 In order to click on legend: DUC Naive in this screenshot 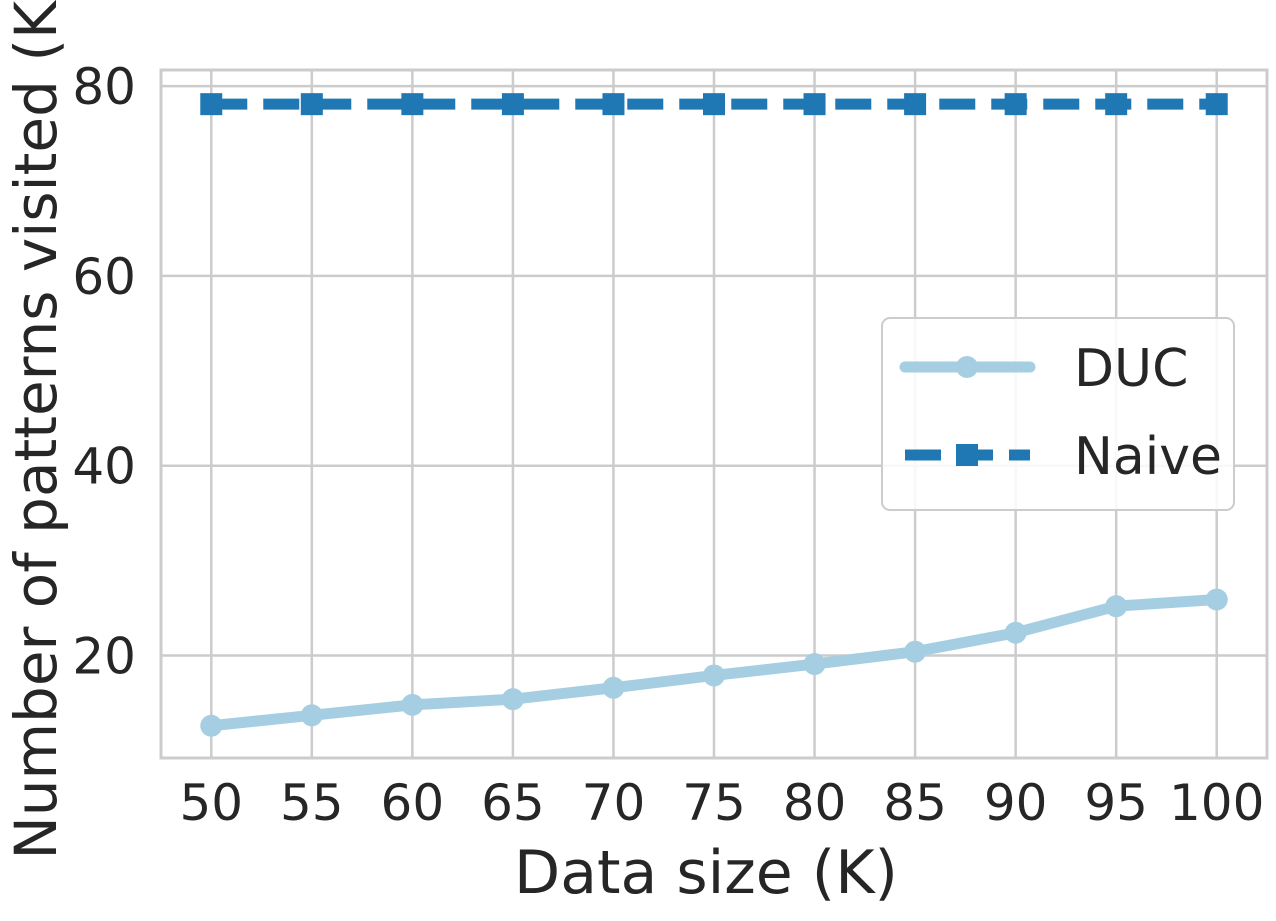, I will do `click(1058, 414)`.